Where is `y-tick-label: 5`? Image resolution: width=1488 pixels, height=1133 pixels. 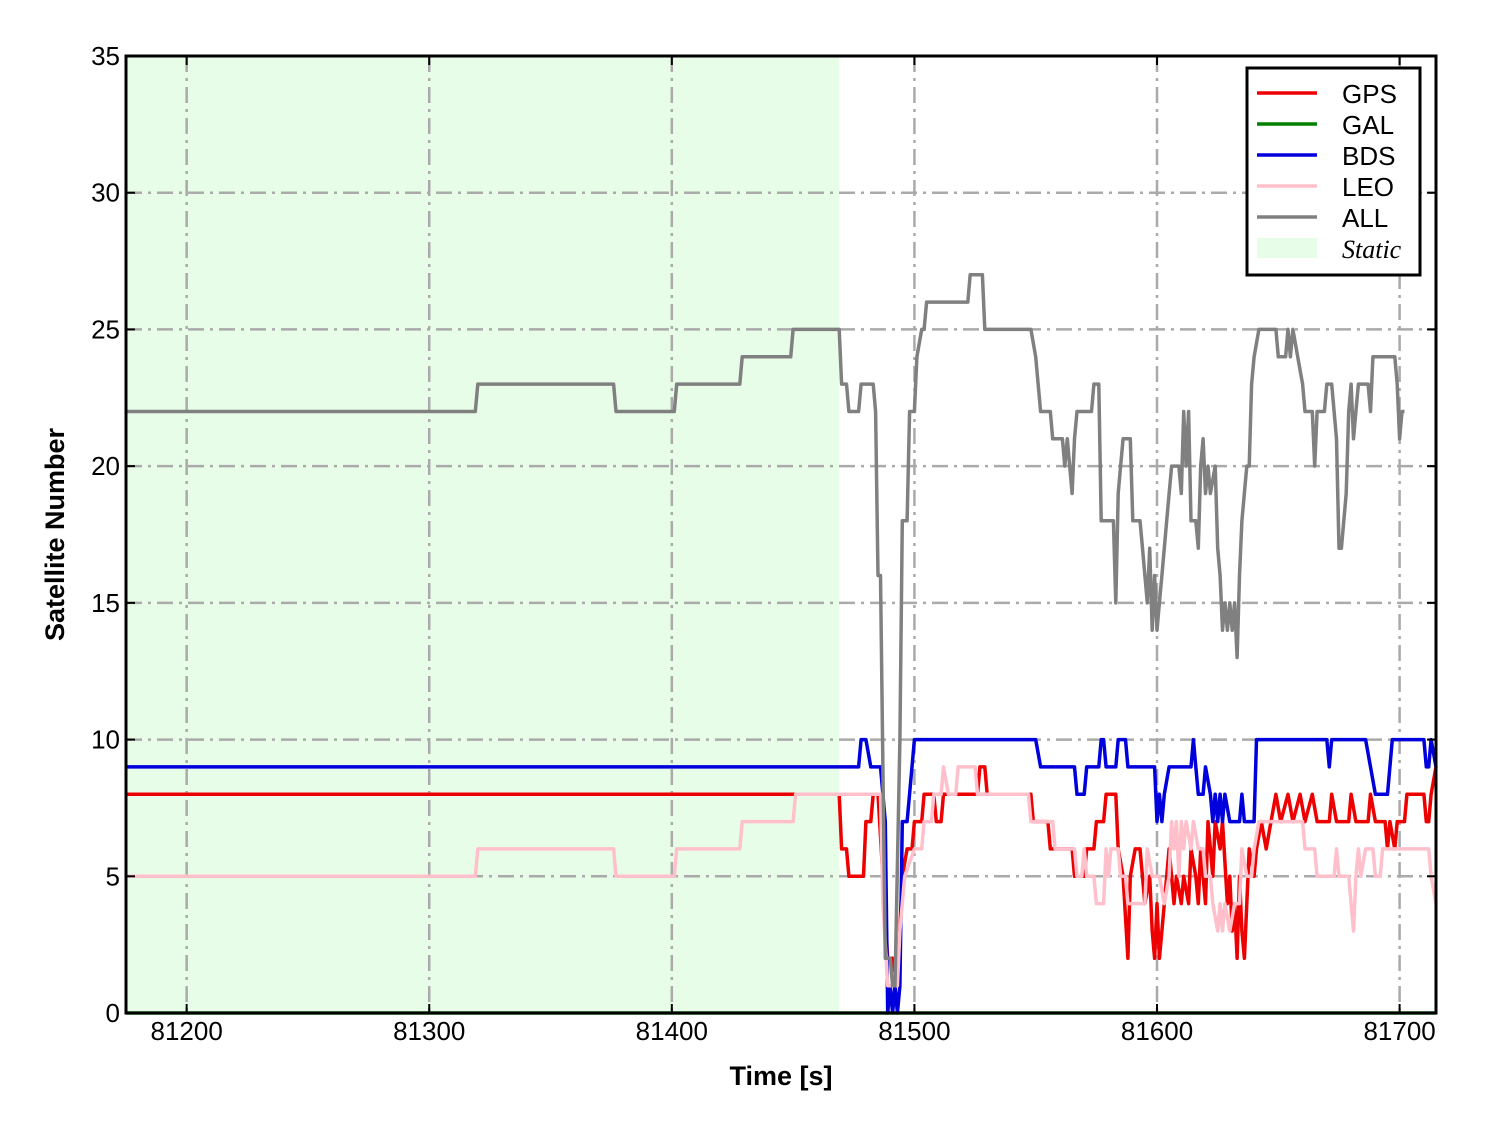 y-tick-label: 5 is located at coordinates (113, 876).